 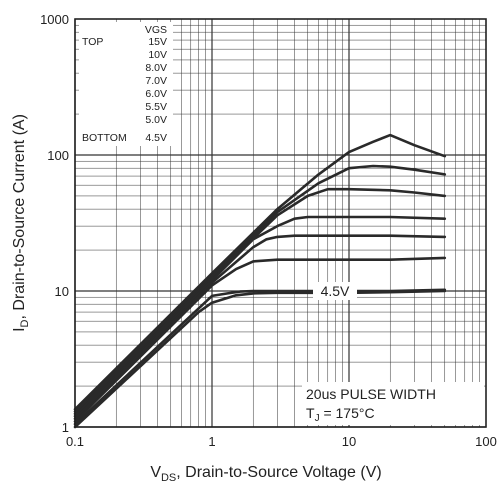 What do you see at coordinates (310, 413) in the screenshot?
I see `annotation-tj-main: T` at bounding box center [310, 413].